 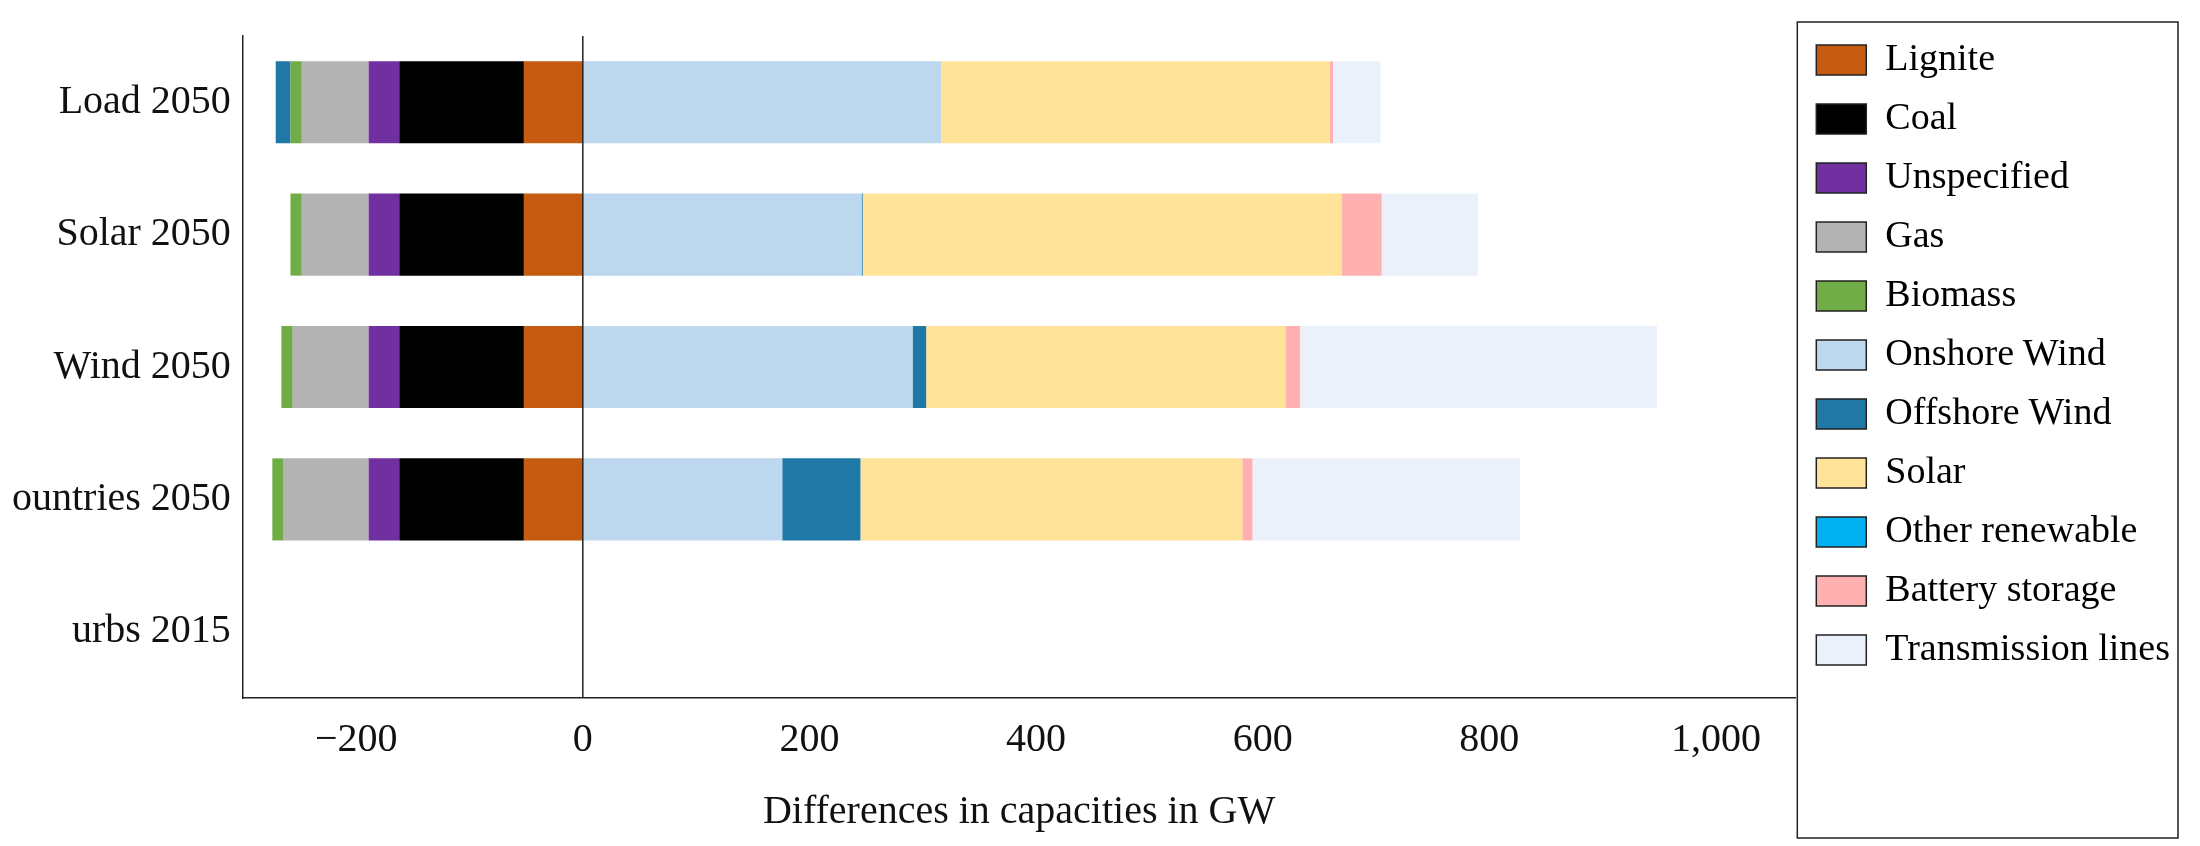 I want to click on y-tick-label: urbs 2015, so click(x=151, y=629).